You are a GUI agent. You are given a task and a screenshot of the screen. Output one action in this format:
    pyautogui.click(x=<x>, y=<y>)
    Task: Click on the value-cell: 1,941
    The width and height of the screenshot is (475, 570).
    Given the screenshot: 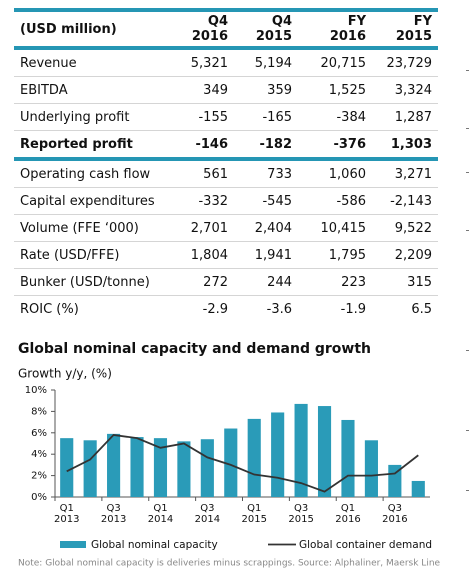 What is the action you would take?
    pyautogui.click(x=266, y=255)
    